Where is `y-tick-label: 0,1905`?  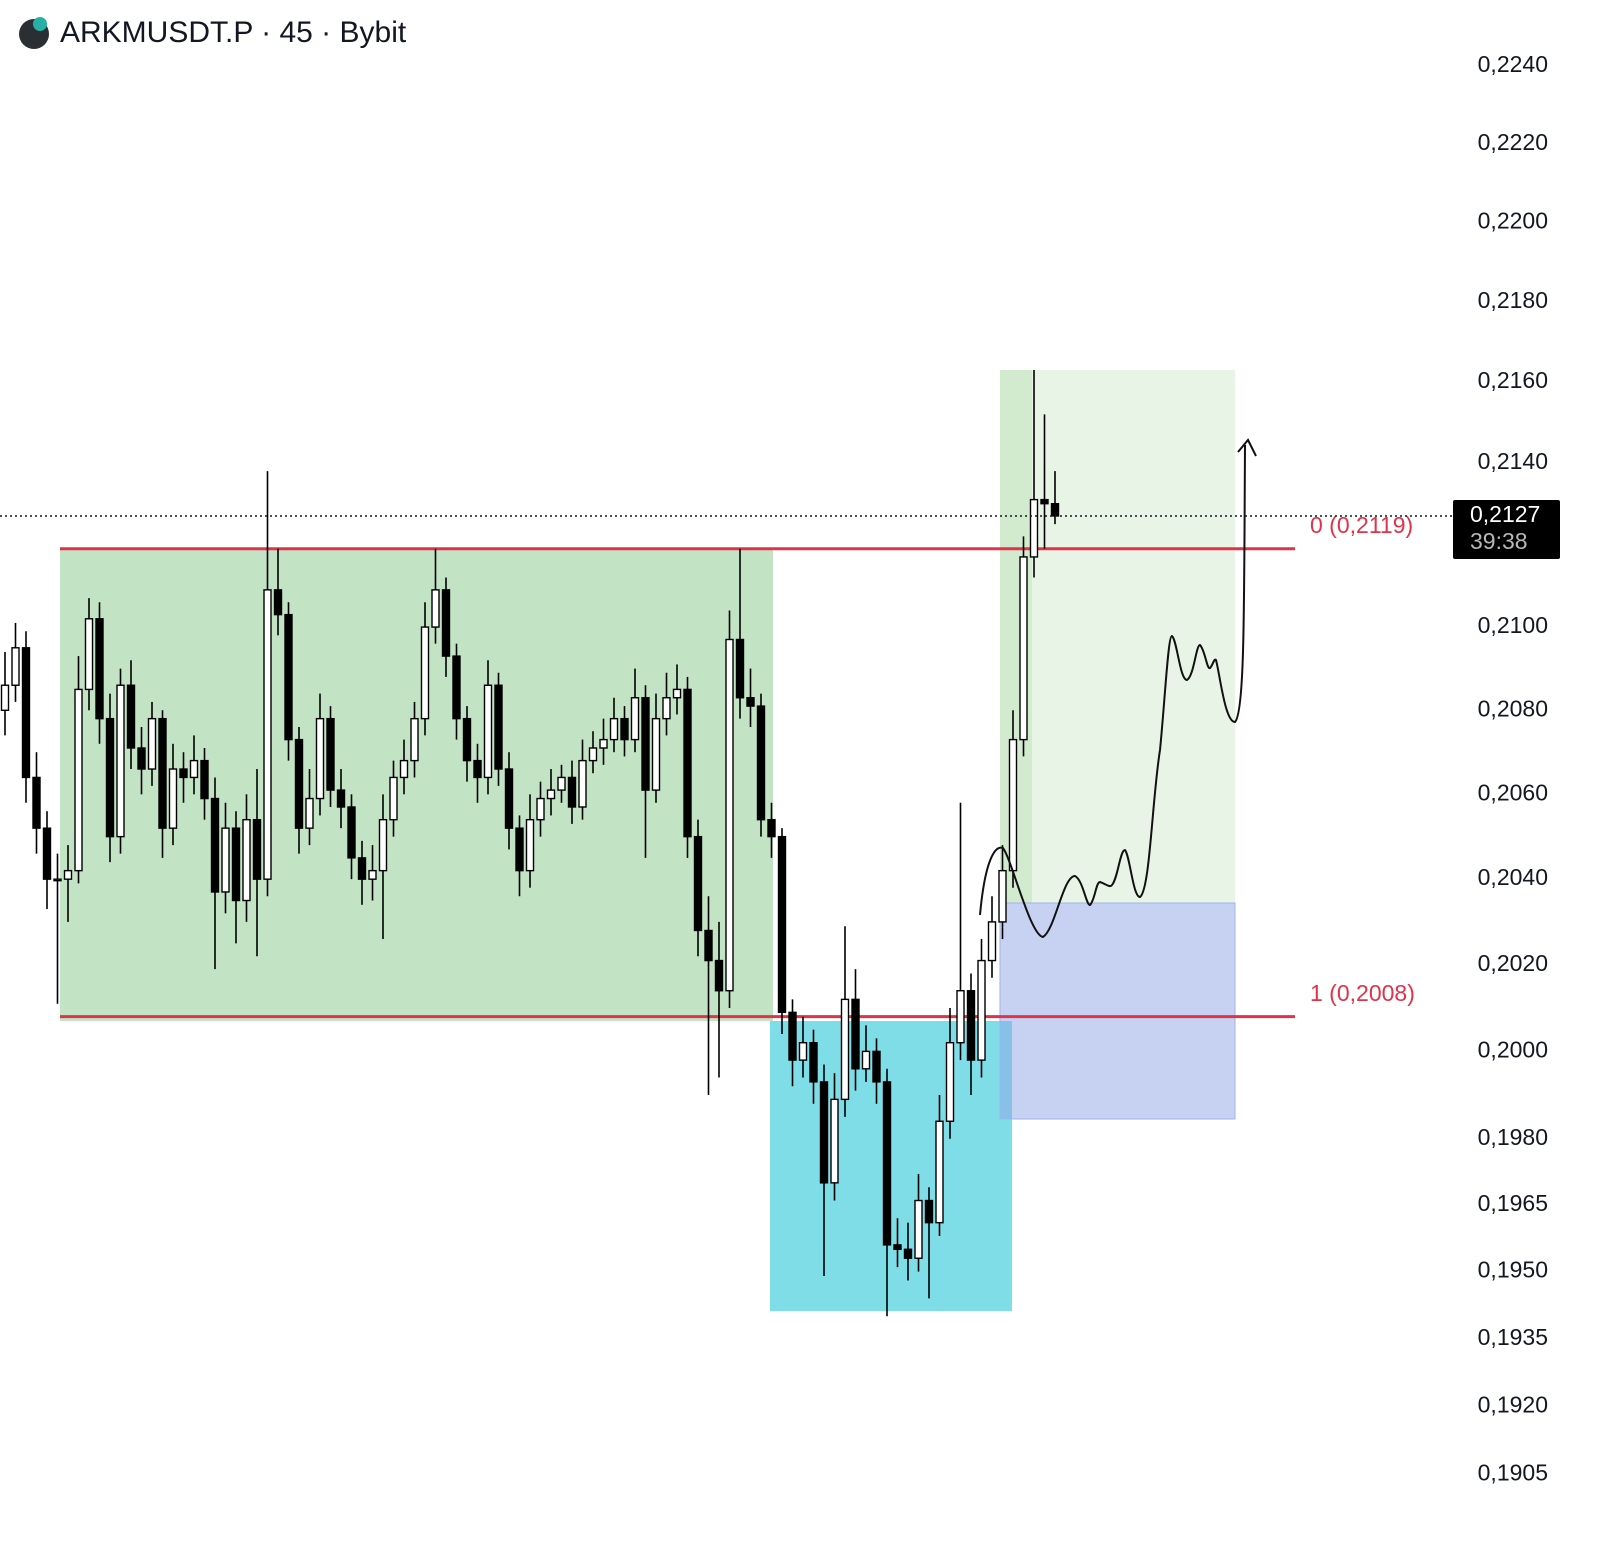 y-tick-label: 0,1905 is located at coordinates (1513, 1473).